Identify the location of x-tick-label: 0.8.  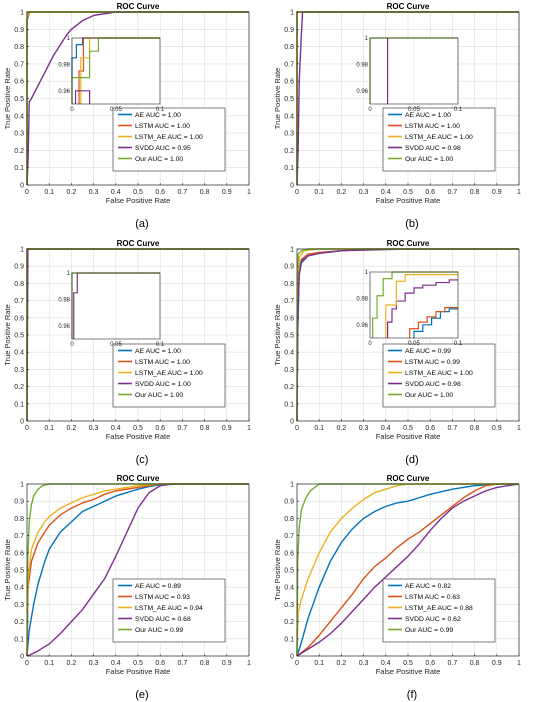
(205, 428).